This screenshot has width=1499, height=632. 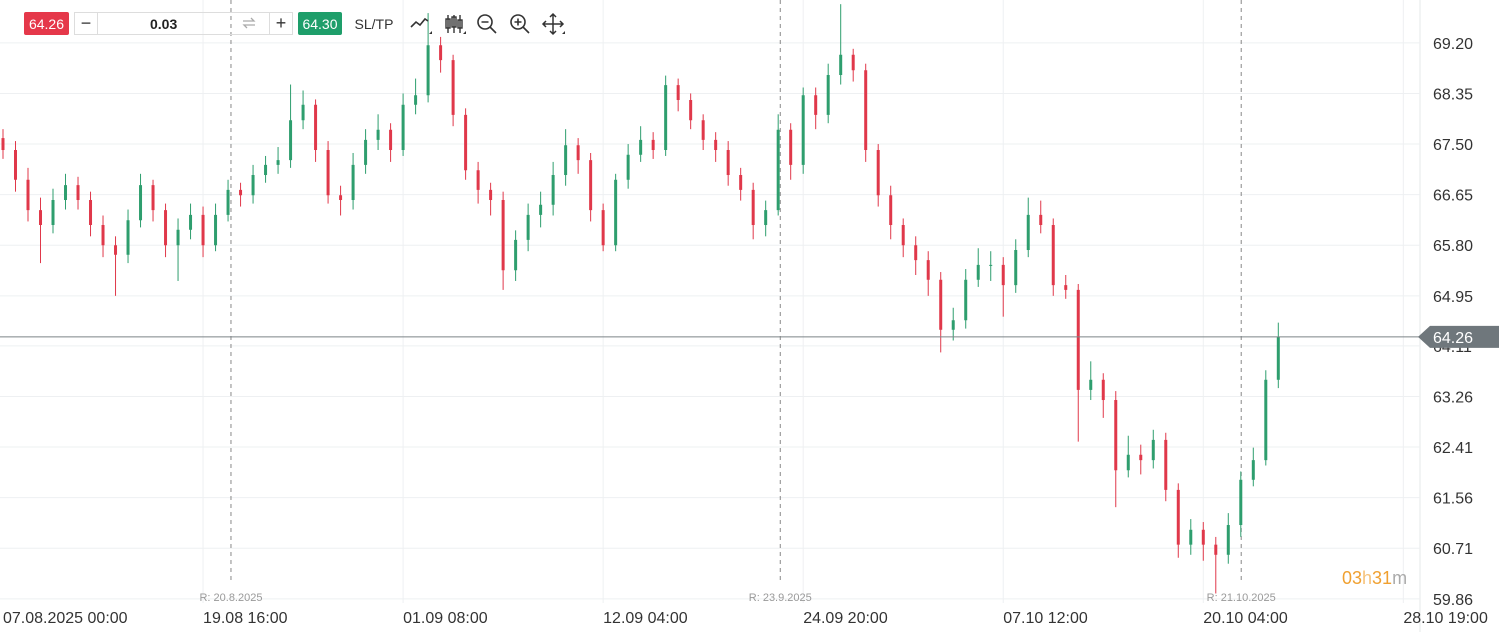 I want to click on buy-button: 64.30, so click(x=320, y=23).